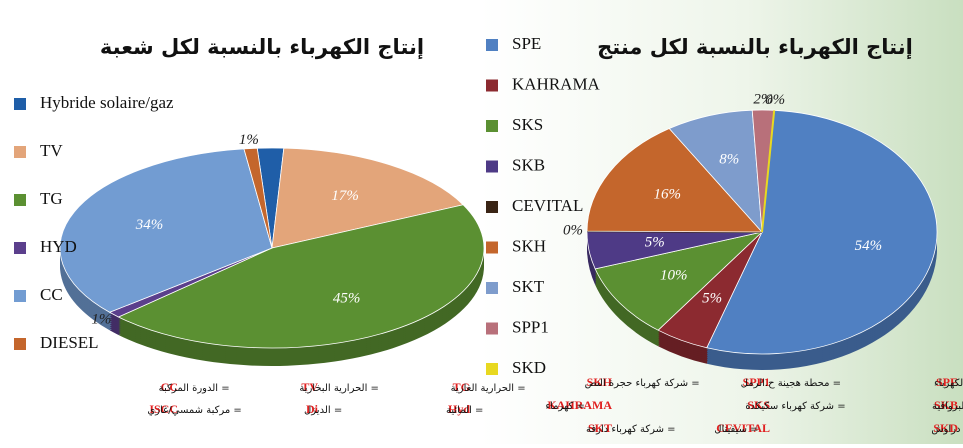 Image resolution: width=963 pixels, height=448 pixels. I want to click on note-key: Di, so click(312, 409).